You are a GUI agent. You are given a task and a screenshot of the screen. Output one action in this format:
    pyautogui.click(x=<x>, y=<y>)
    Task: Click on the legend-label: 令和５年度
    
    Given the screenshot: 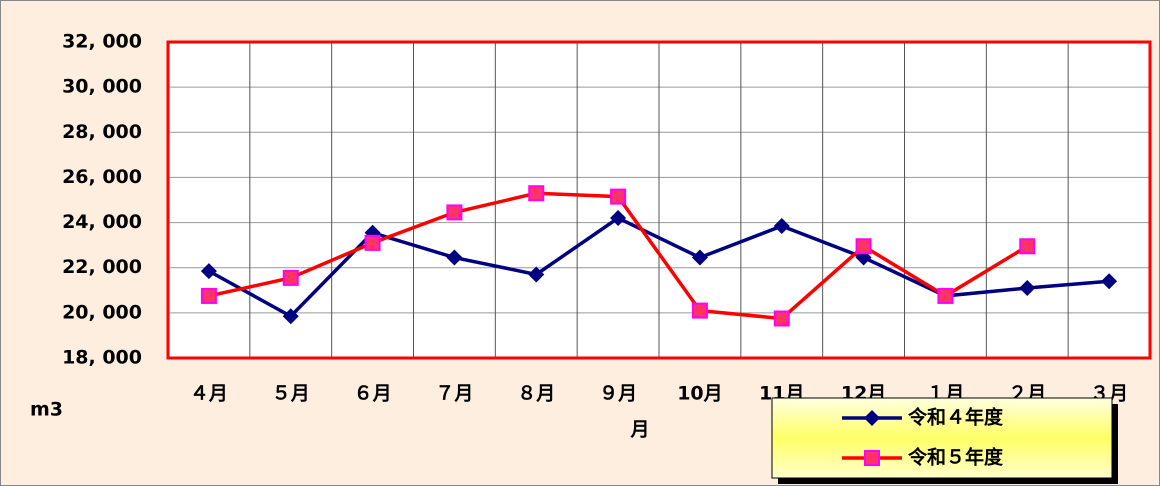 What is the action you would take?
    pyautogui.click(x=956, y=457)
    